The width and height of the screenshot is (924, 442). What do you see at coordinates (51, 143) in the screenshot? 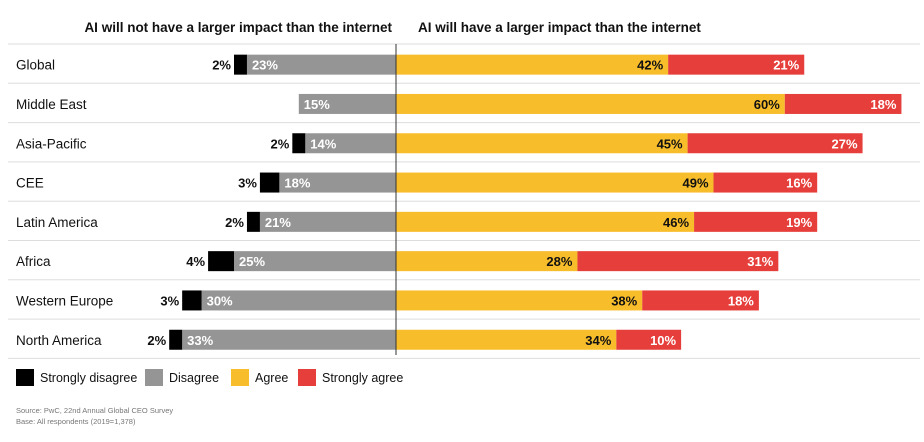
I see `category-label: Asia-Pacific` at bounding box center [51, 143].